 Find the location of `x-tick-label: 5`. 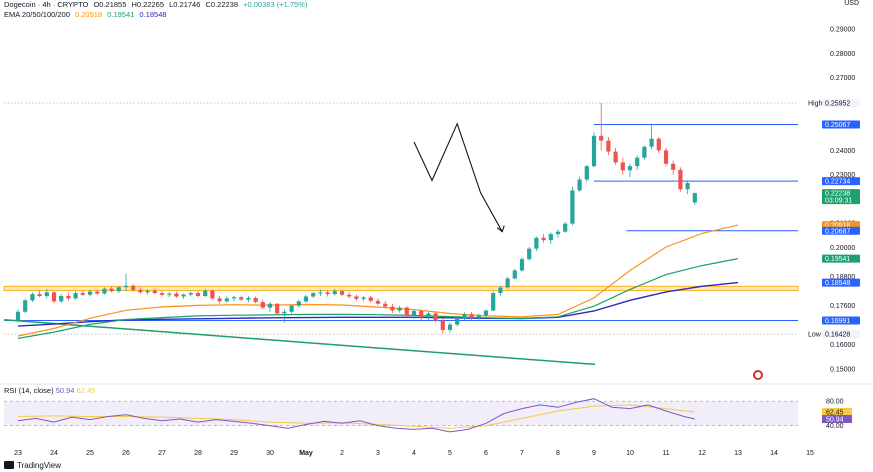

x-tick-label: 5 is located at coordinates (450, 453).